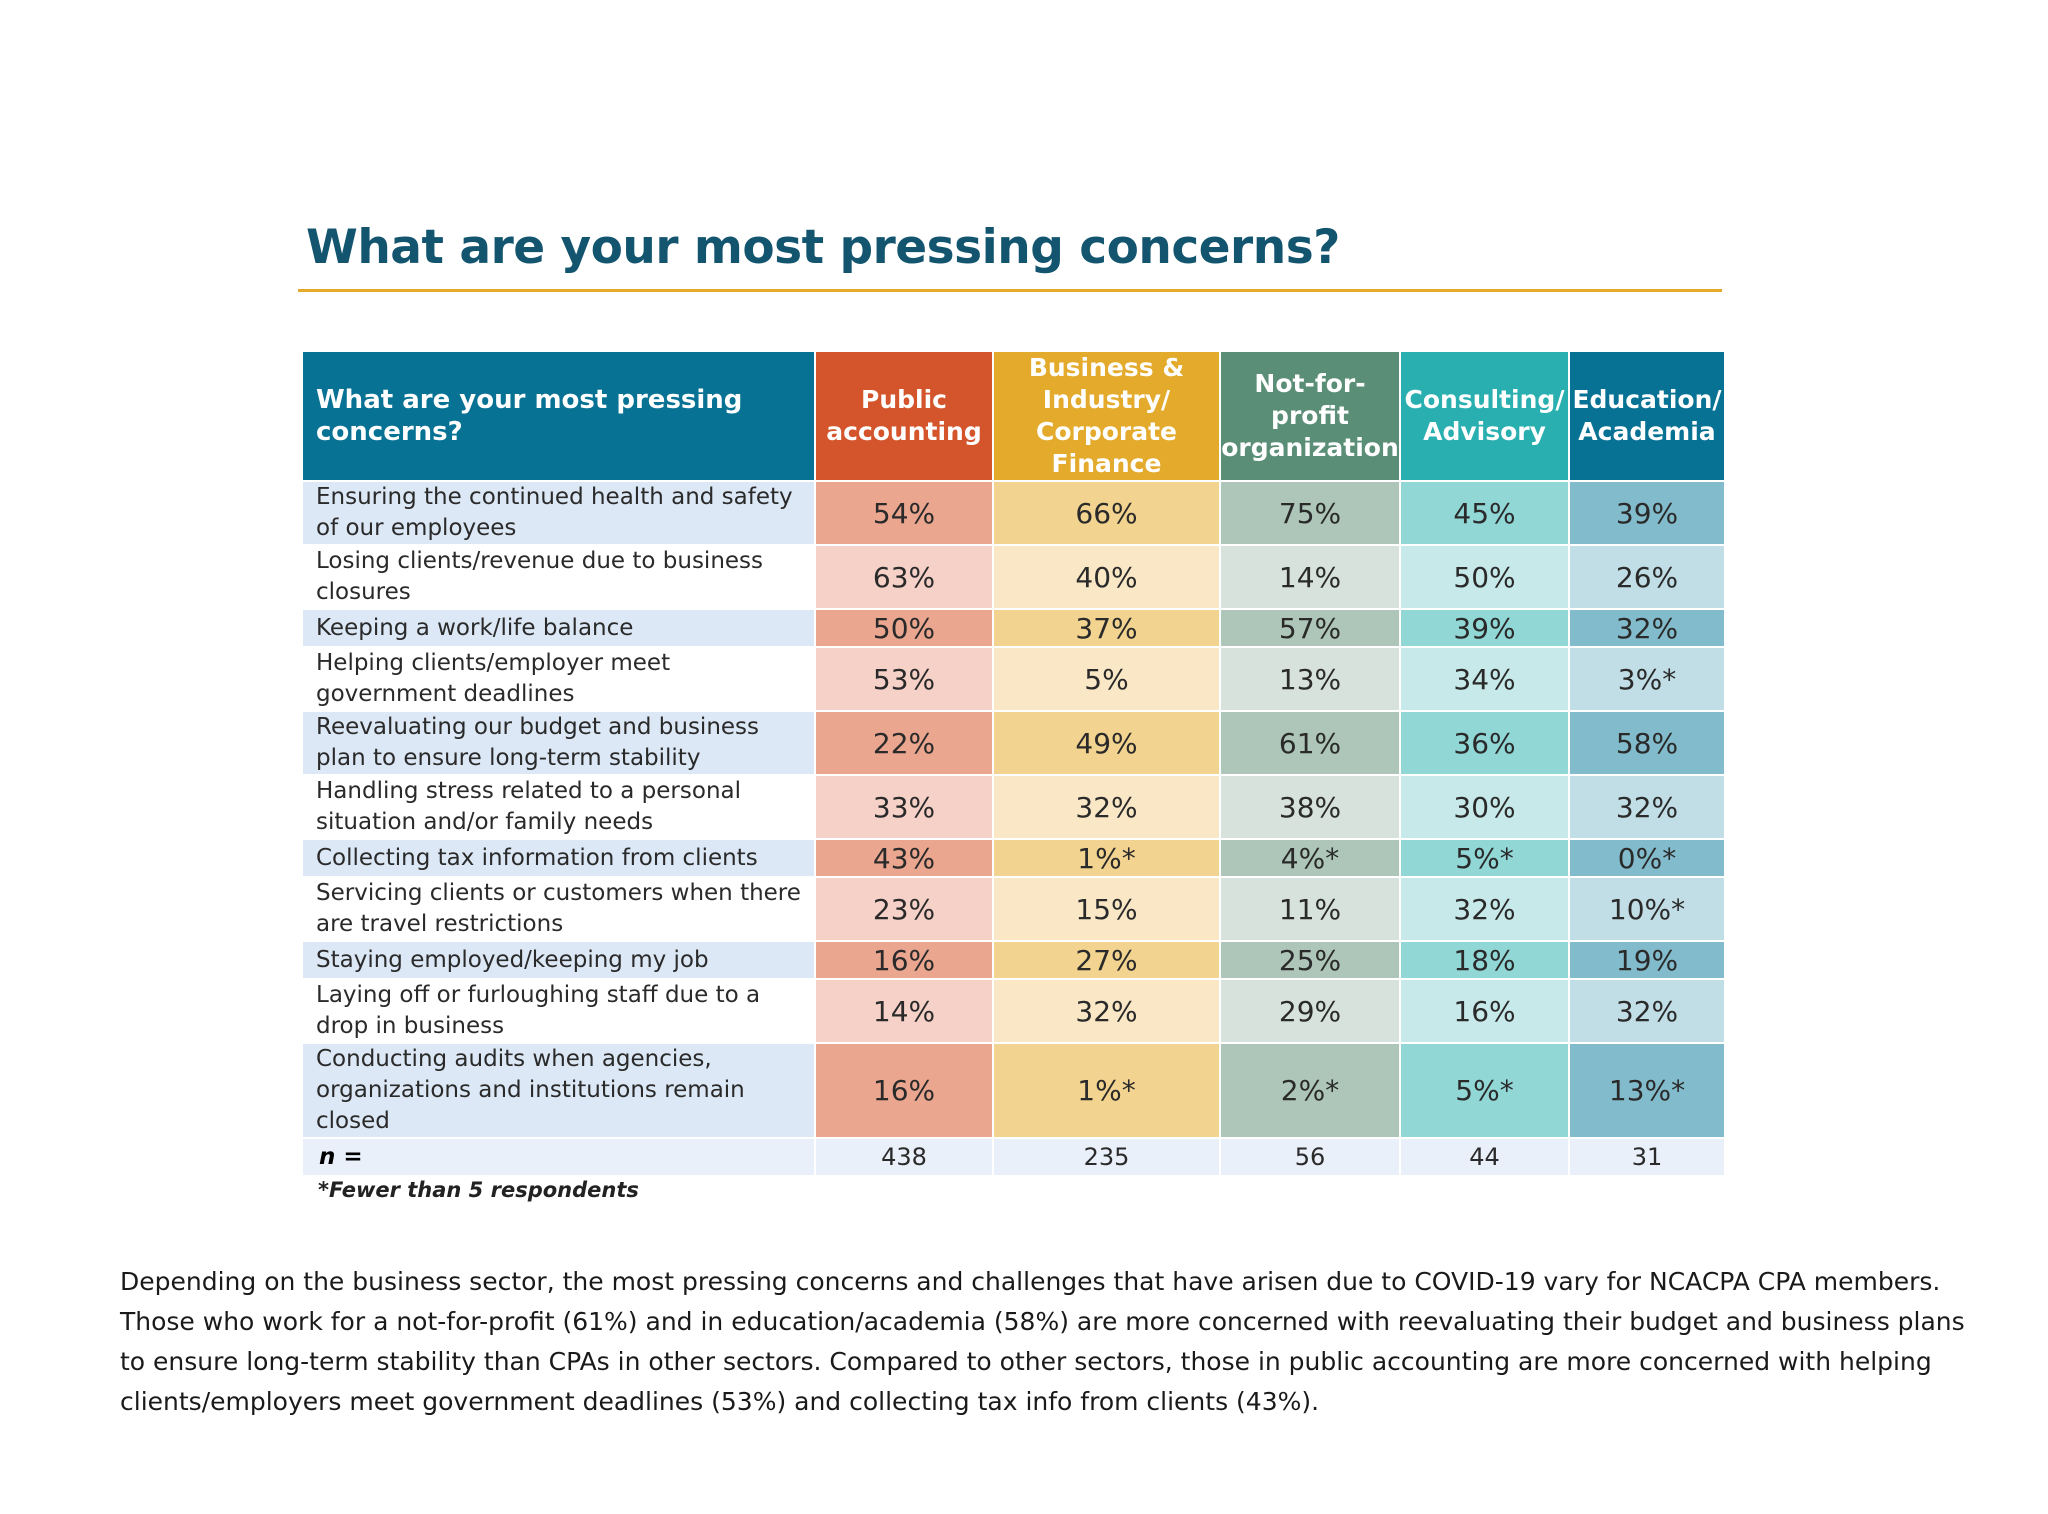 The height and width of the screenshot is (1514, 2048). What do you see at coordinates (558, 960) in the screenshot?
I see `concern-label: Staying employed/keeping my job` at bounding box center [558, 960].